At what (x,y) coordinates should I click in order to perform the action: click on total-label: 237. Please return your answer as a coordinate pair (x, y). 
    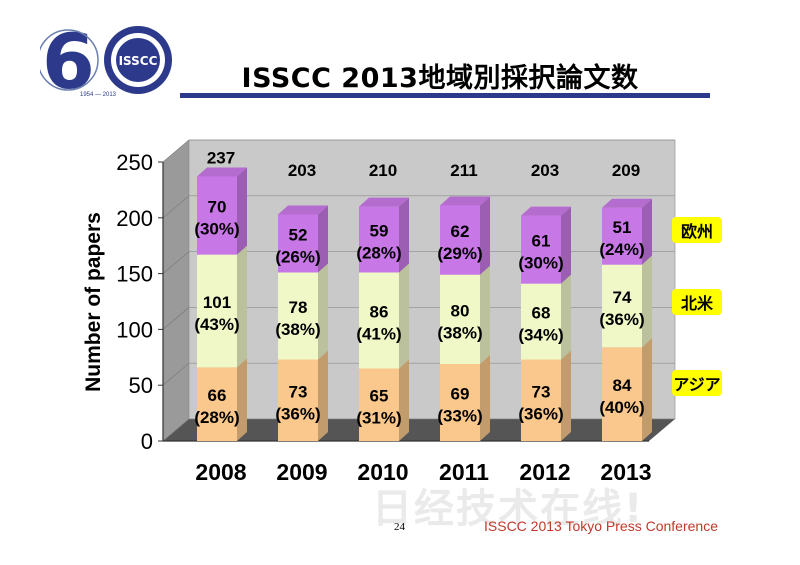
    Looking at the image, I should click on (221, 158).